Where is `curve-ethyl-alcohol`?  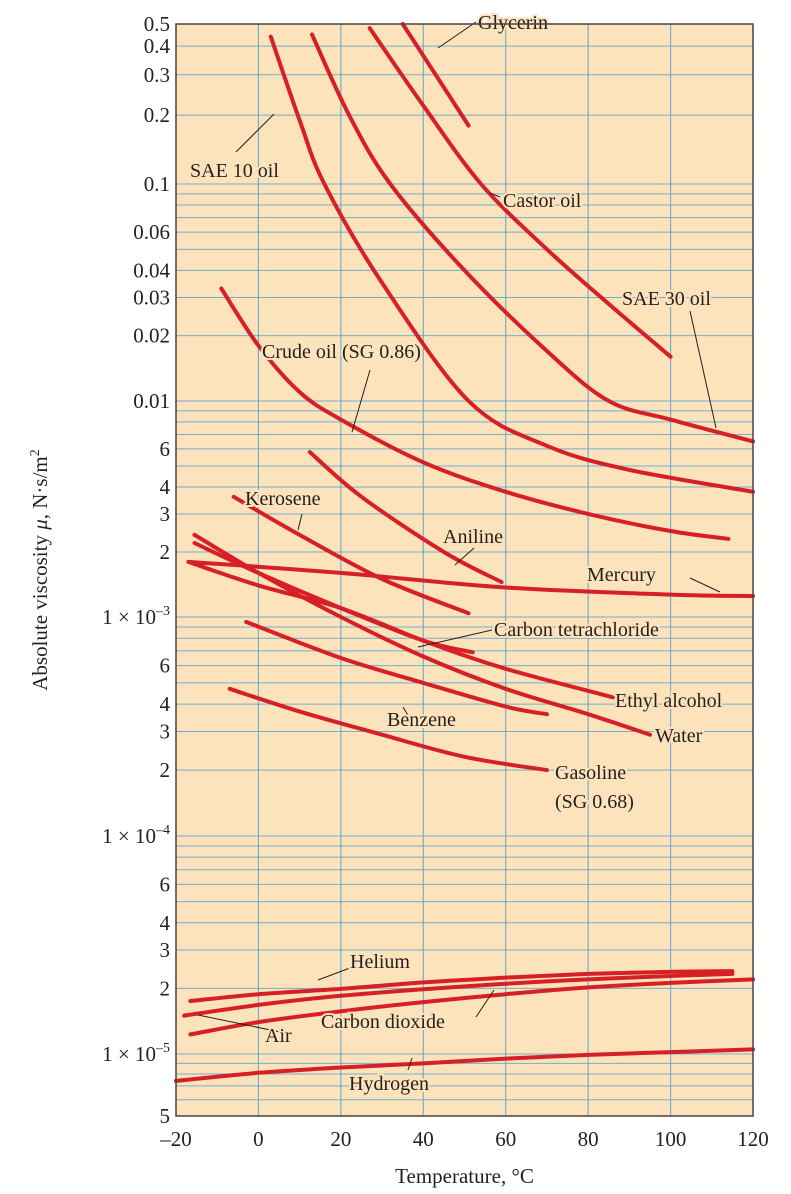 curve-ethyl-alcohol is located at coordinates (400, 629).